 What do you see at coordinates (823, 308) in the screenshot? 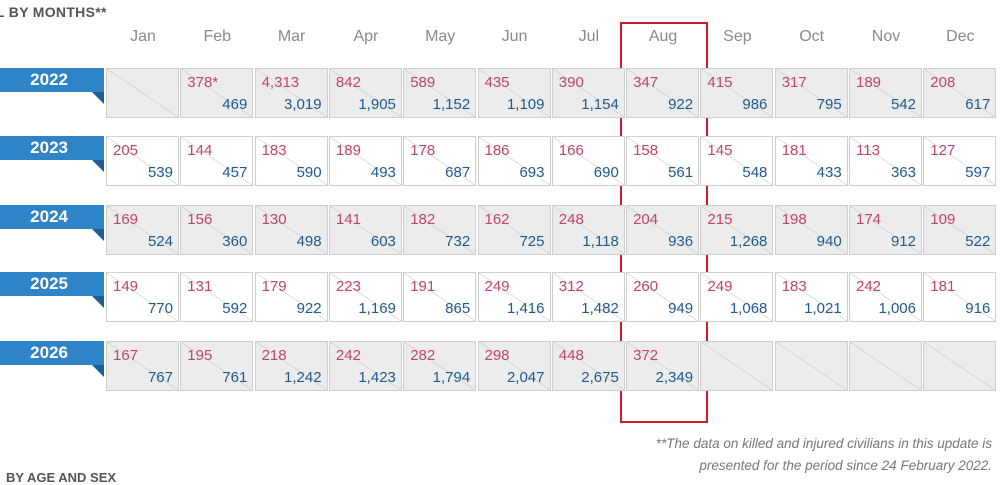
I see `injured-count: 1,021` at bounding box center [823, 308].